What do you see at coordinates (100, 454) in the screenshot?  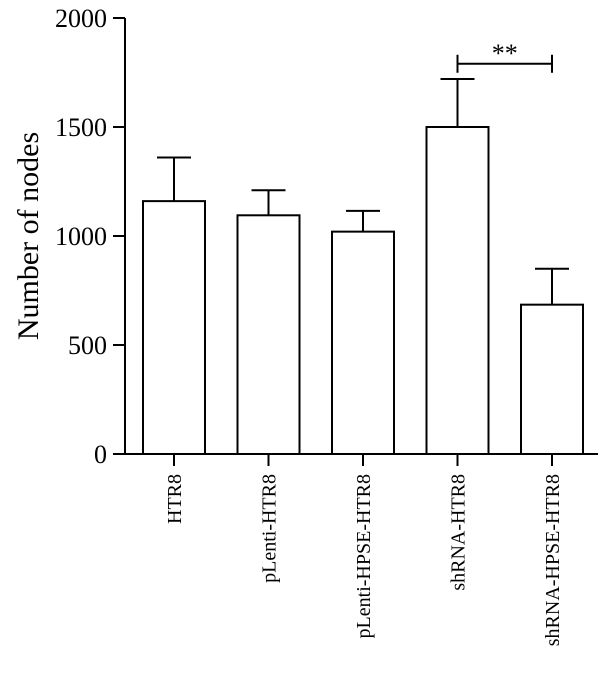 I see `y-tick-label-0: 0` at bounding box center [100, 454].